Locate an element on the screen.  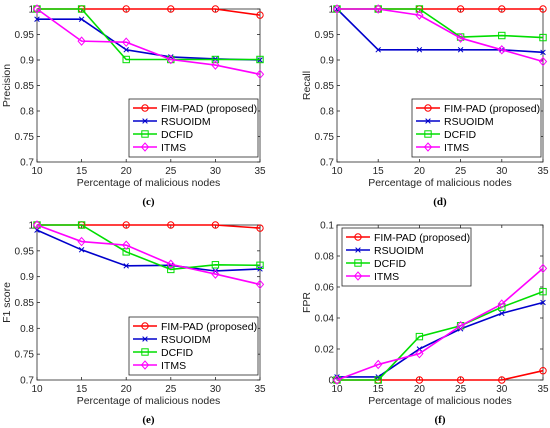
x-tick-label: 30 is located at coordinates (216, 171).